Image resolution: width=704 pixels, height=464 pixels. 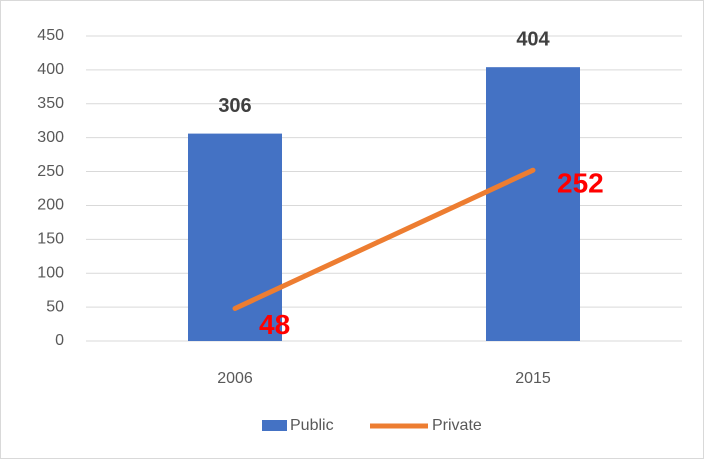 I want to click on y-tick-label: 200, so click(x=50, y=205).